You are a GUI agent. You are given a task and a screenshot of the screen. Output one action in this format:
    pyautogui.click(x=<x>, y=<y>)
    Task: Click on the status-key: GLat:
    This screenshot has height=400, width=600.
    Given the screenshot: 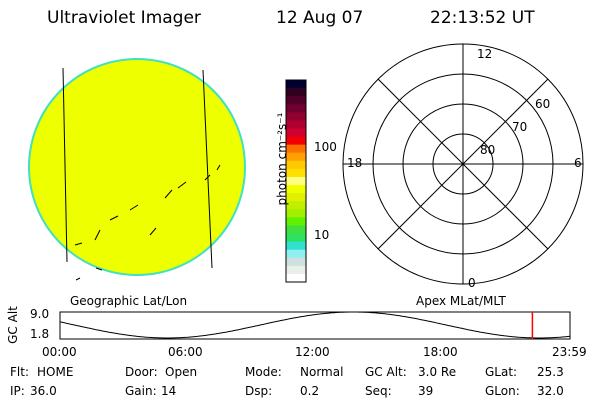 What is the action you would take?
    pyautogui.click(x=501, y=372)
    